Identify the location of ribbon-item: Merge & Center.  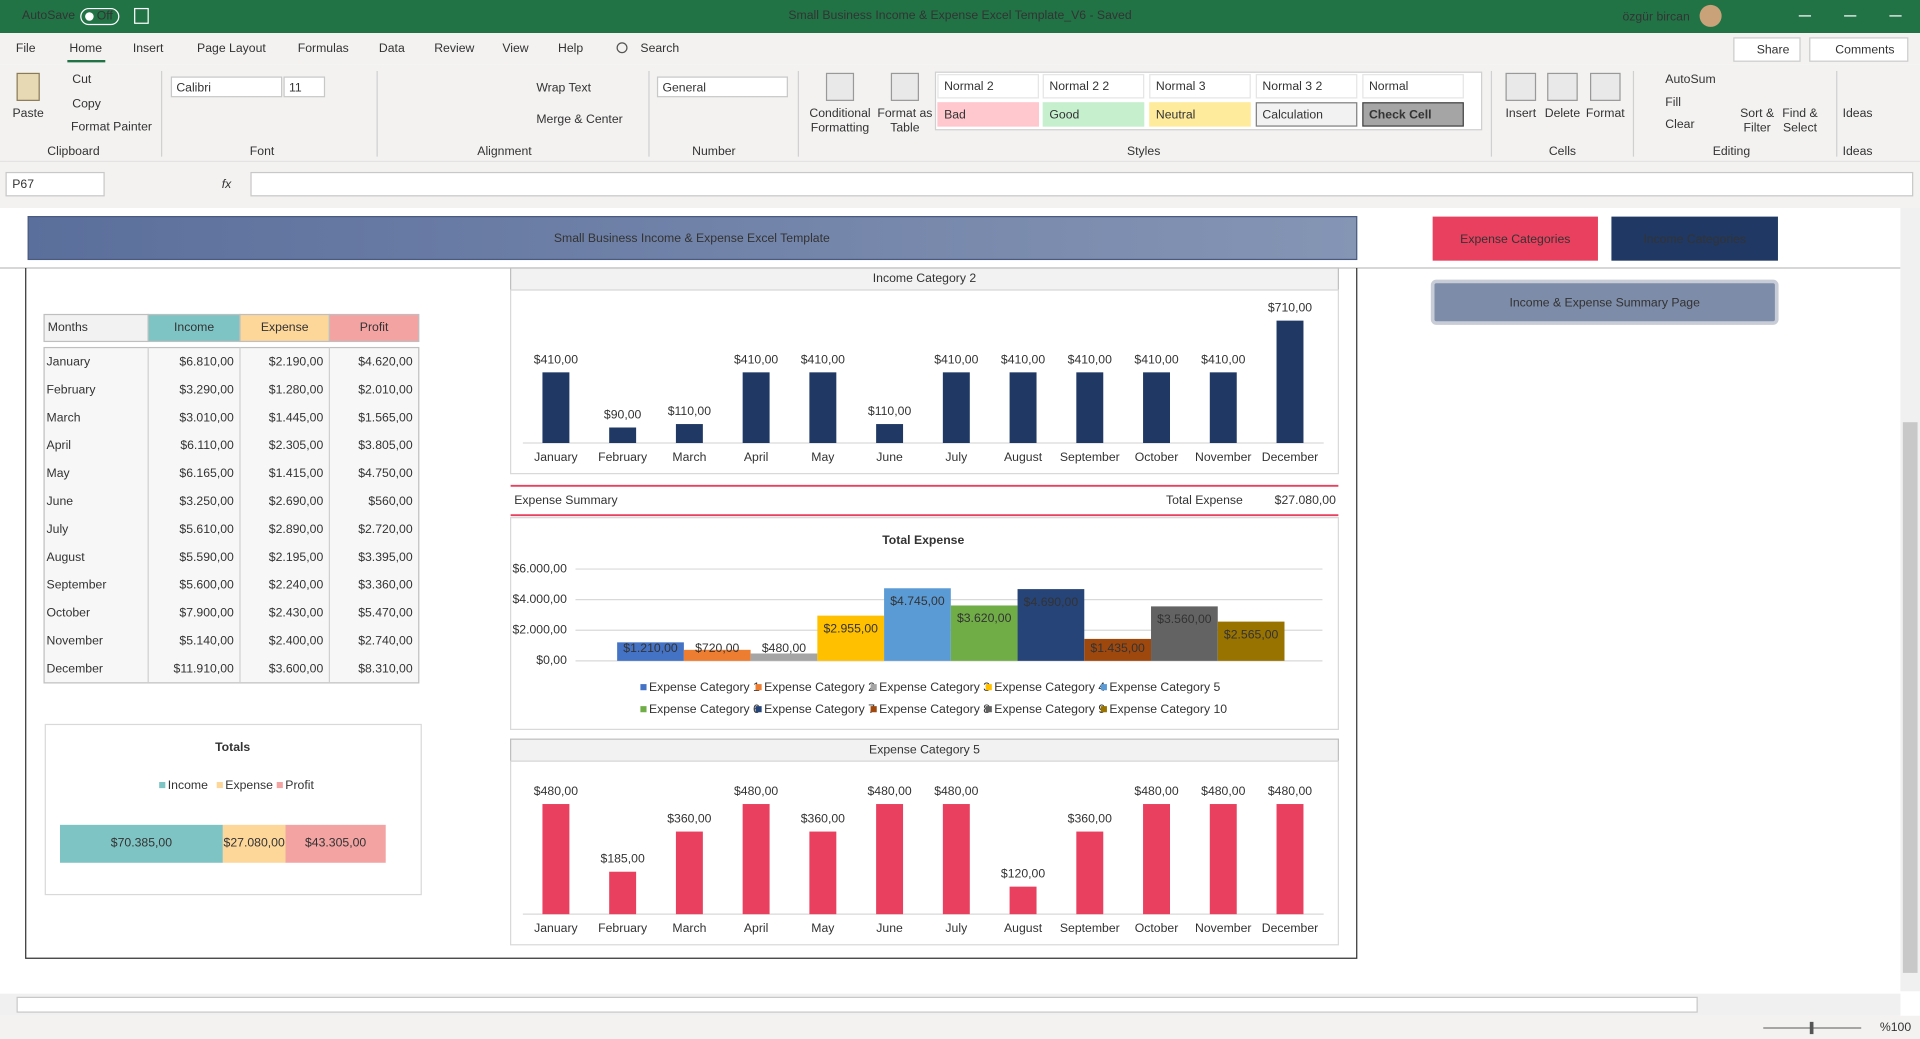
(579, 119).